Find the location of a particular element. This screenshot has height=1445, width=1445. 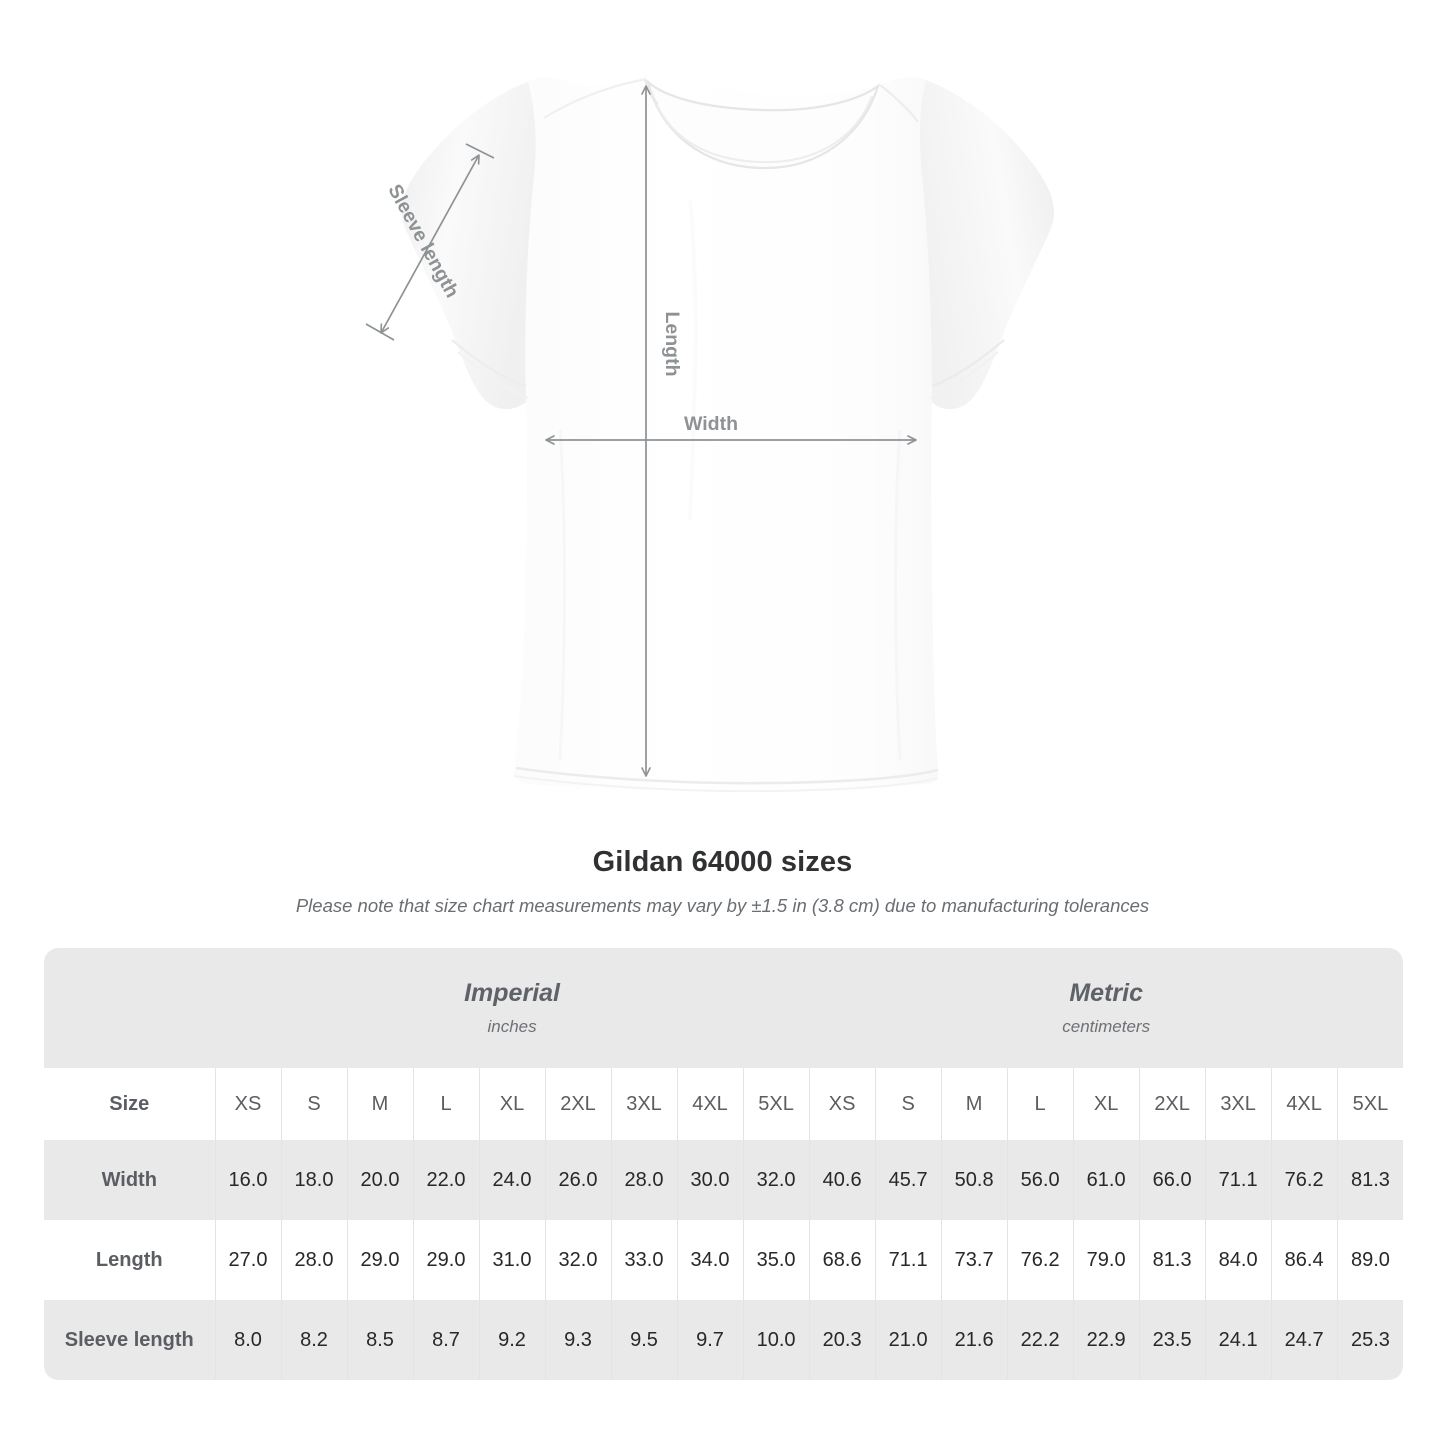

unit-group-metric: Metric centimeters is located at coordinates (1106, 1008).